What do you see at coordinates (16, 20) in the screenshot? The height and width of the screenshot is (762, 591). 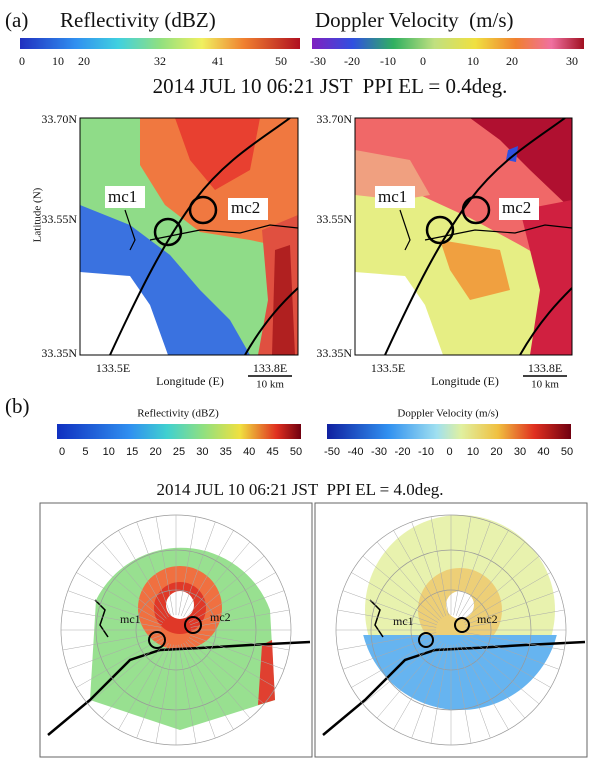 I see `panel-label: (a)` at bounding box center [16, 20].